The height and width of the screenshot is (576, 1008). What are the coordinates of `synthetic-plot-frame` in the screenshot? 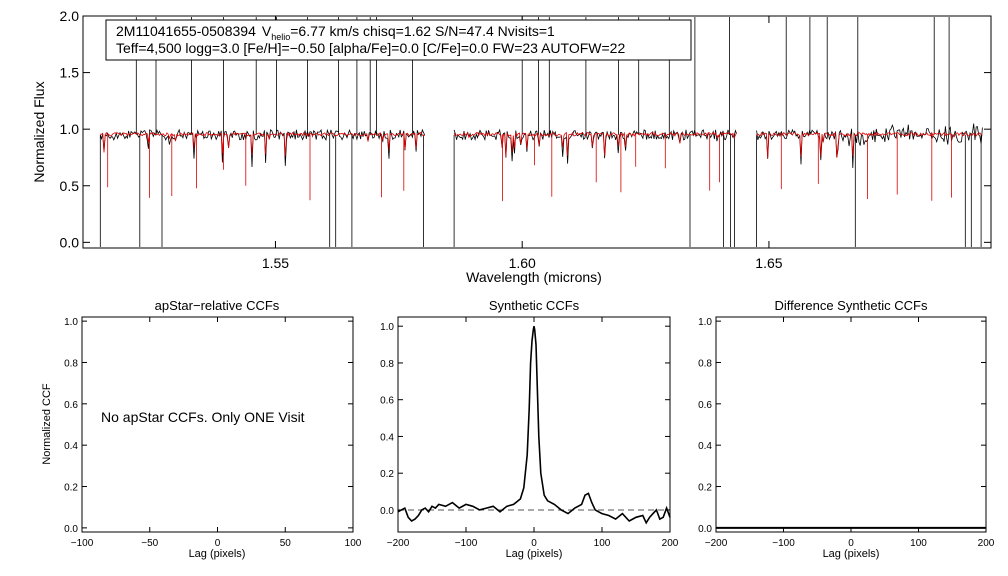 It's located at (534, 424).